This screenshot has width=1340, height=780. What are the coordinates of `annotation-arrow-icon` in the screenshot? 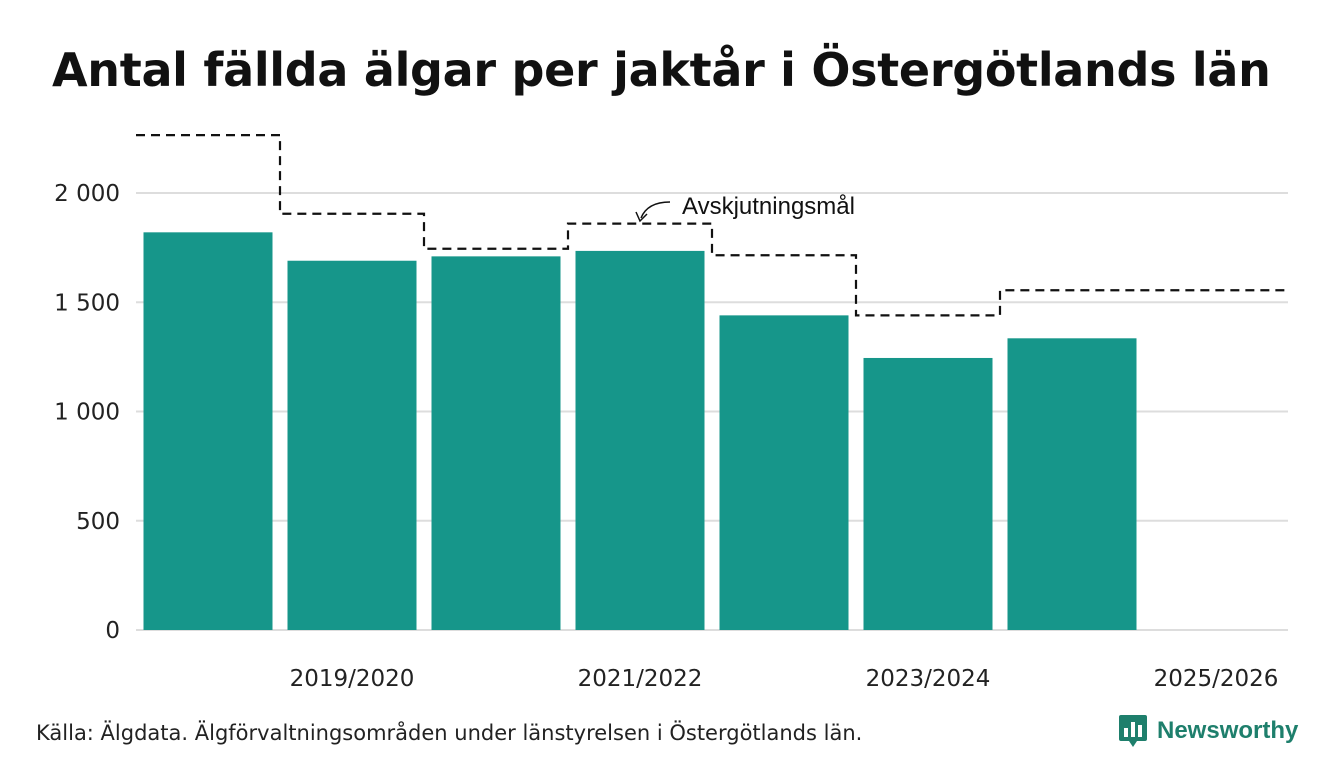 It's located at (655, 210).